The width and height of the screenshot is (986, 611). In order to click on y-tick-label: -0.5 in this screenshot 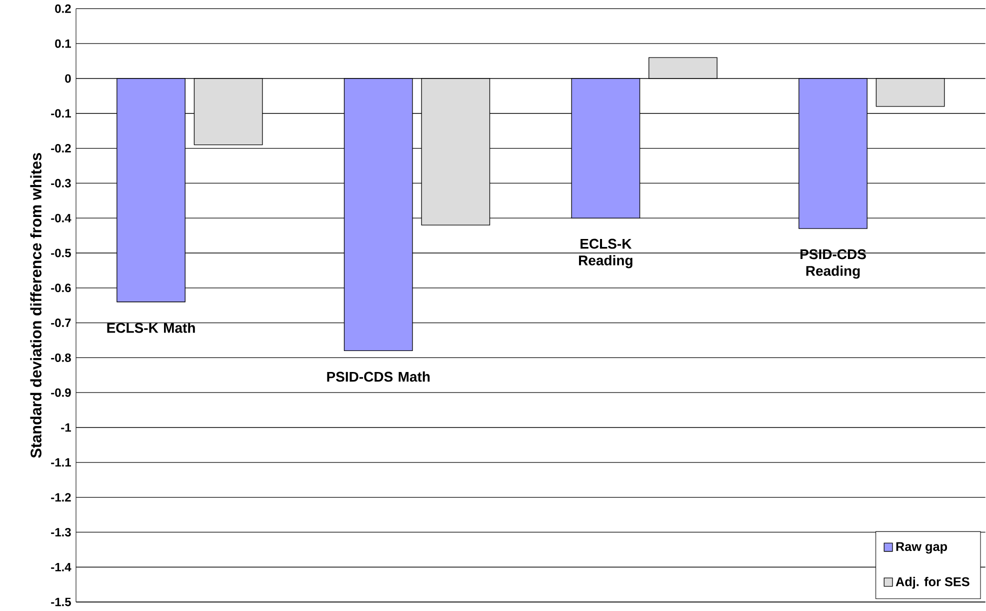, I will do `click(61, 253)`.